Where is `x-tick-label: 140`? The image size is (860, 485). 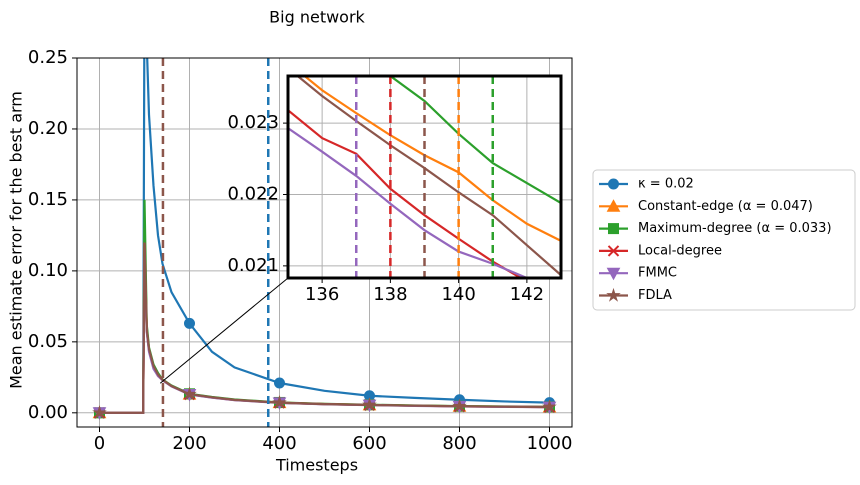
x-tick-label: 140 is located at coordinates (458, 294).